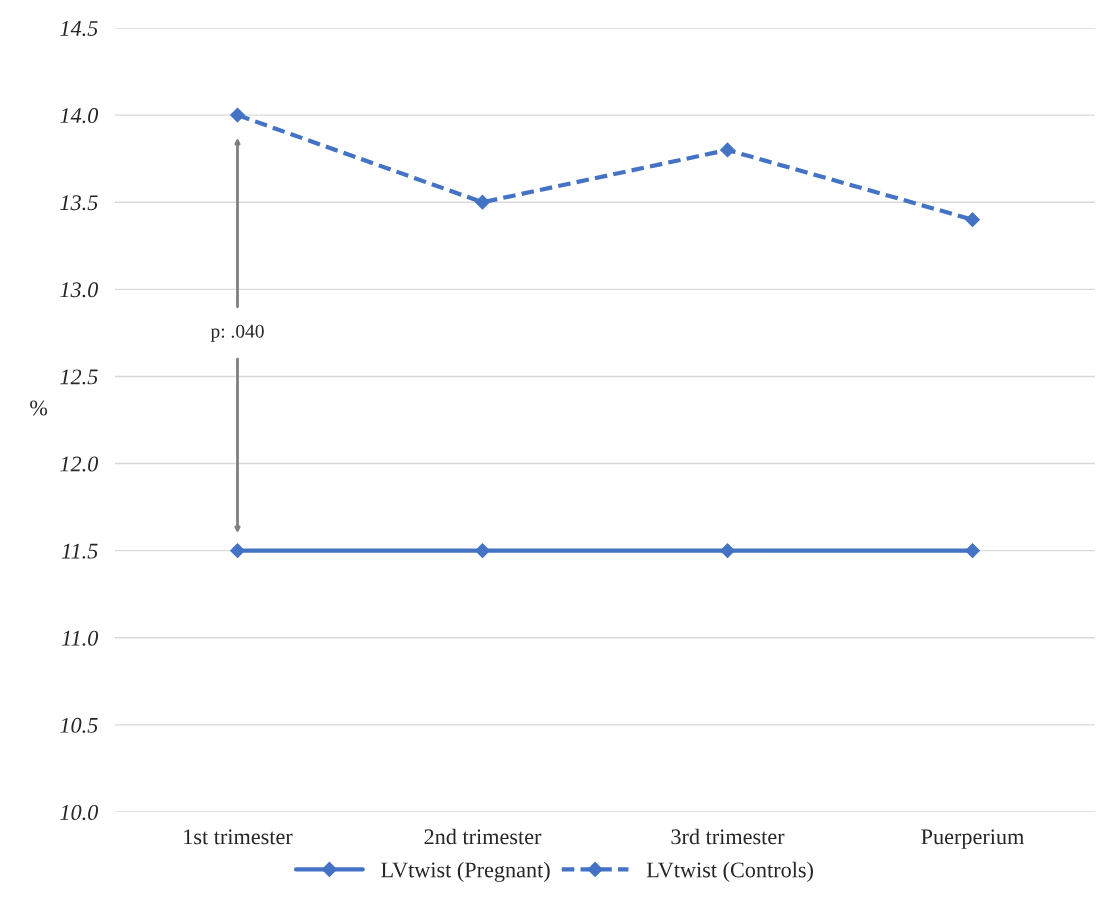 The width and height of the screenshot is (1110, 902). What do you see at coordinates (972, 839) in the screenshot?
I see `x-tick-label: Puerperium` at bounding box center [972, 839].